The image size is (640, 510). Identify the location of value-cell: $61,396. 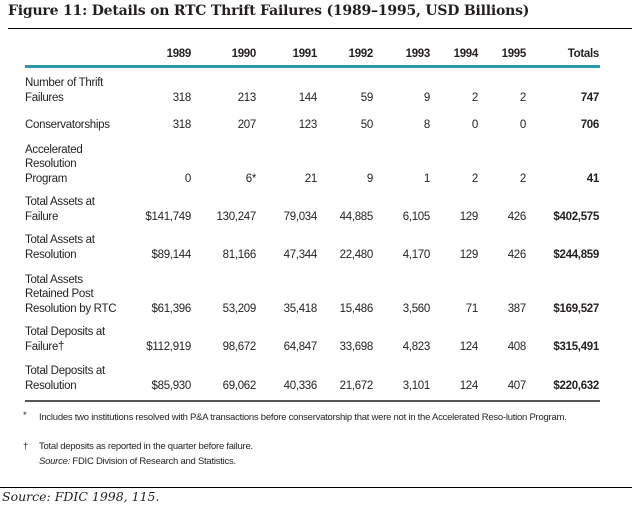
(171, 308).